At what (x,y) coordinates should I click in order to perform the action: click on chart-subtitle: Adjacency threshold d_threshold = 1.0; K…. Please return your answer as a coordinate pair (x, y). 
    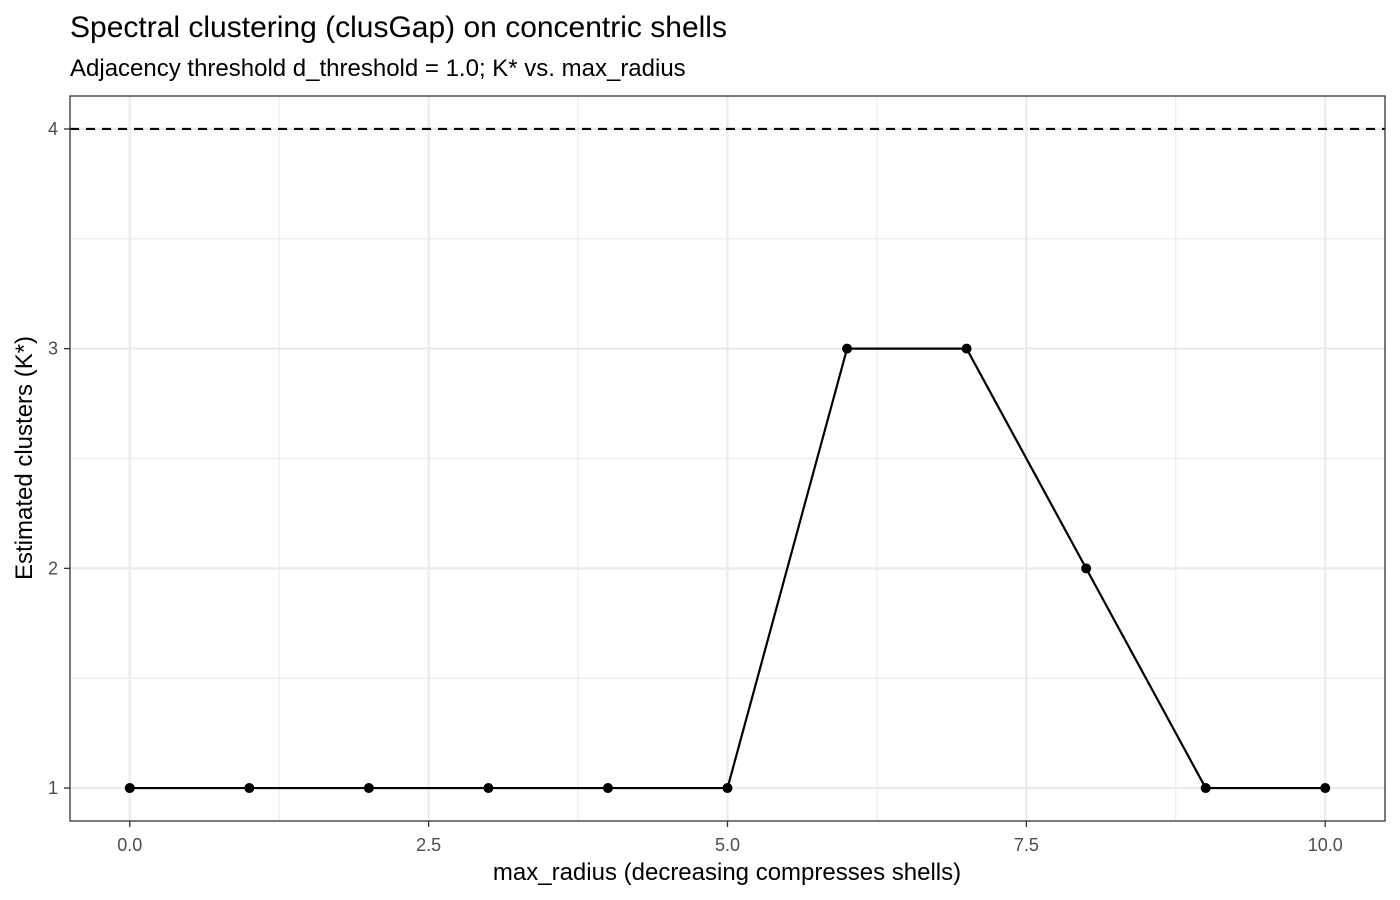
    Looking at the image, I should click on (378, 68).